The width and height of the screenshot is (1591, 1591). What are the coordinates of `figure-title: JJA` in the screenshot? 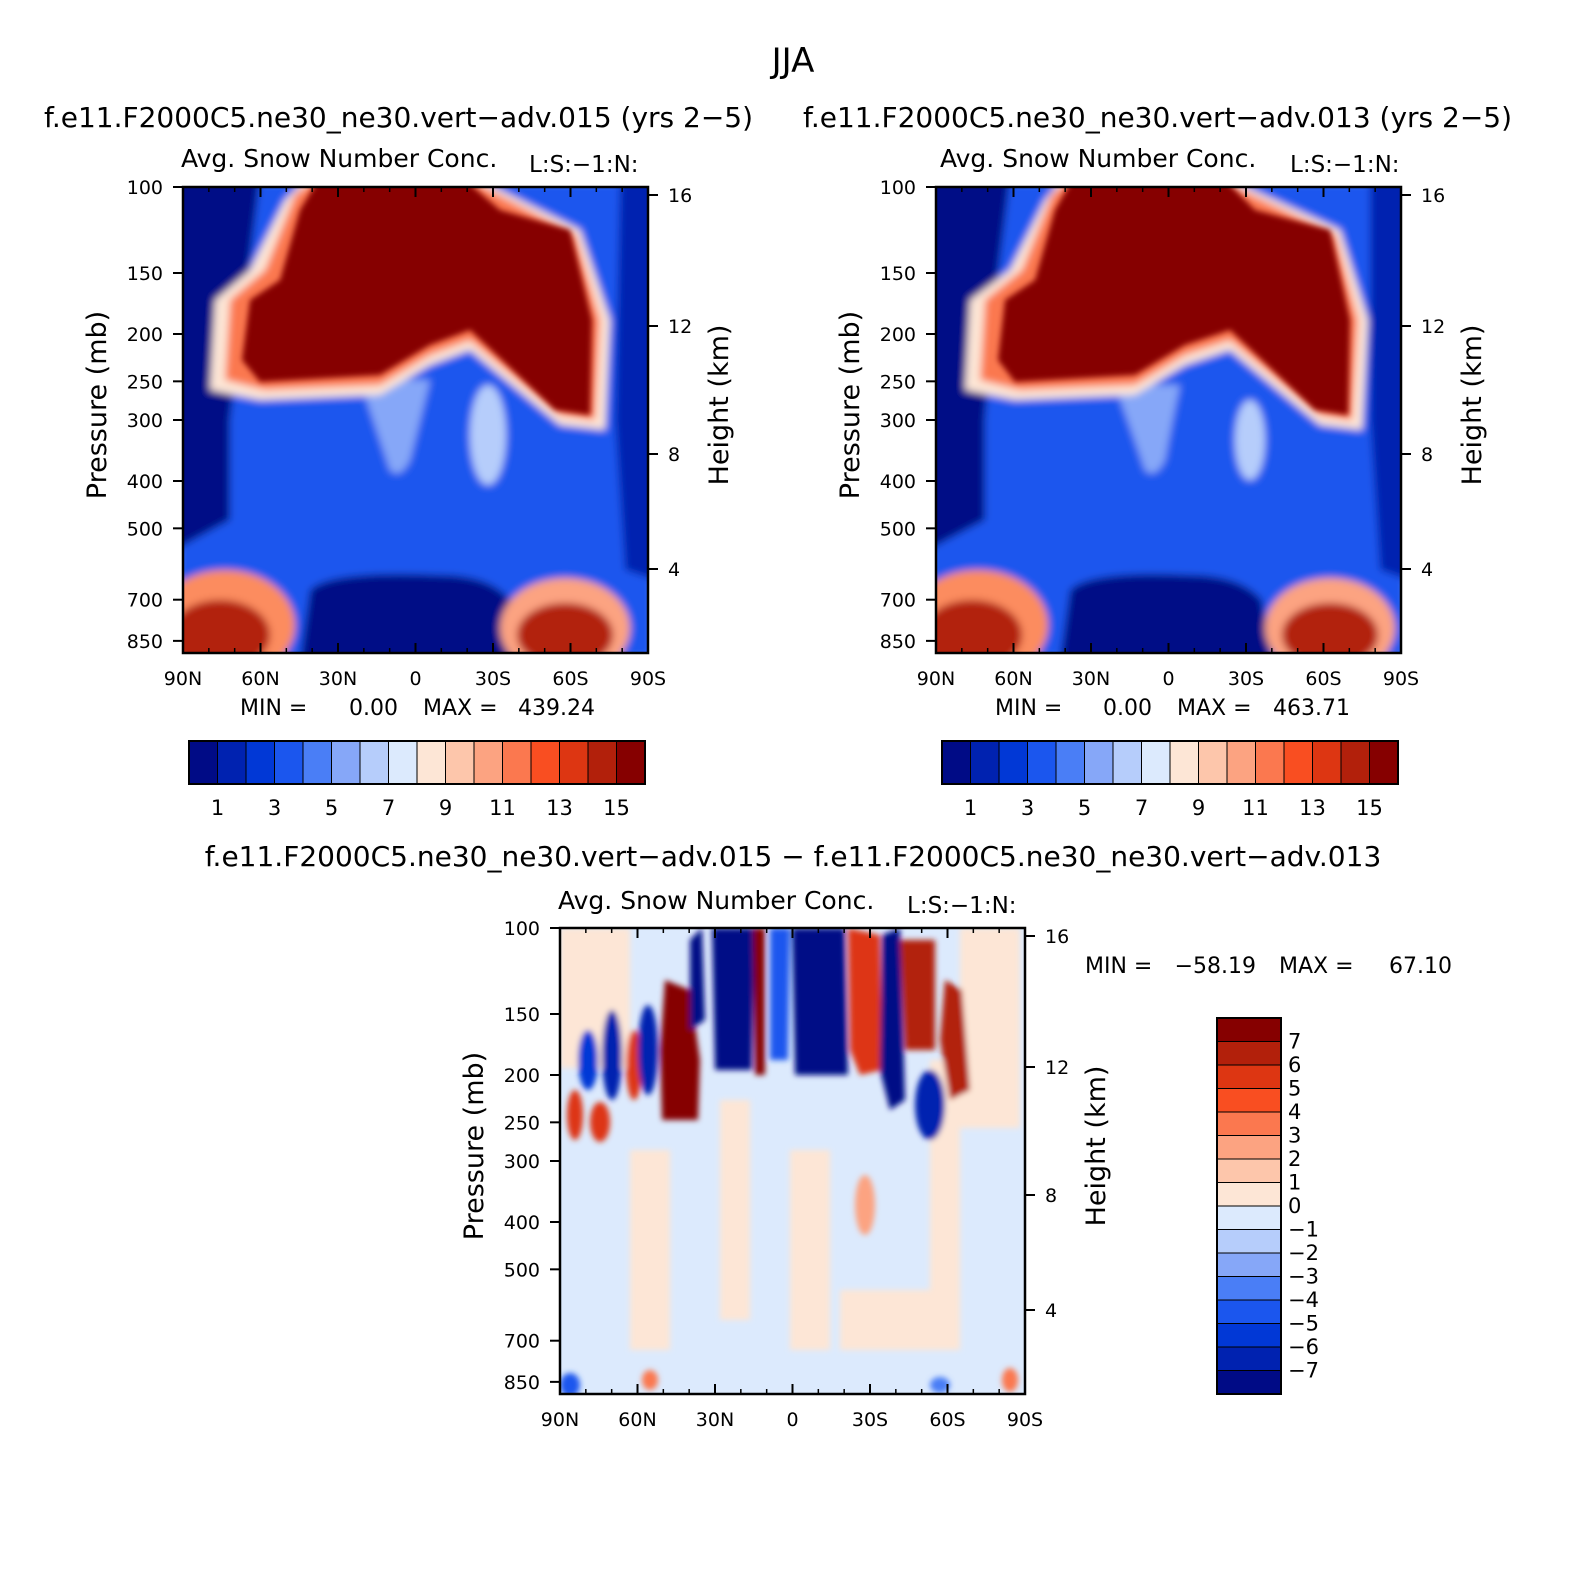 It's located at (792, 61).